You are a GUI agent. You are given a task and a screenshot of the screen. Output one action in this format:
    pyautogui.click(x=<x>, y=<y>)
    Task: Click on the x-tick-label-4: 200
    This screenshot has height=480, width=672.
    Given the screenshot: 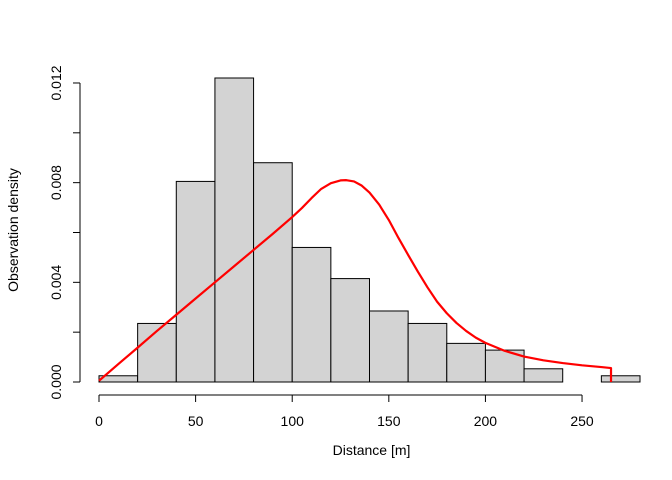 What is the action you would take?
    pyautogui.click(x=486, y=421)
    